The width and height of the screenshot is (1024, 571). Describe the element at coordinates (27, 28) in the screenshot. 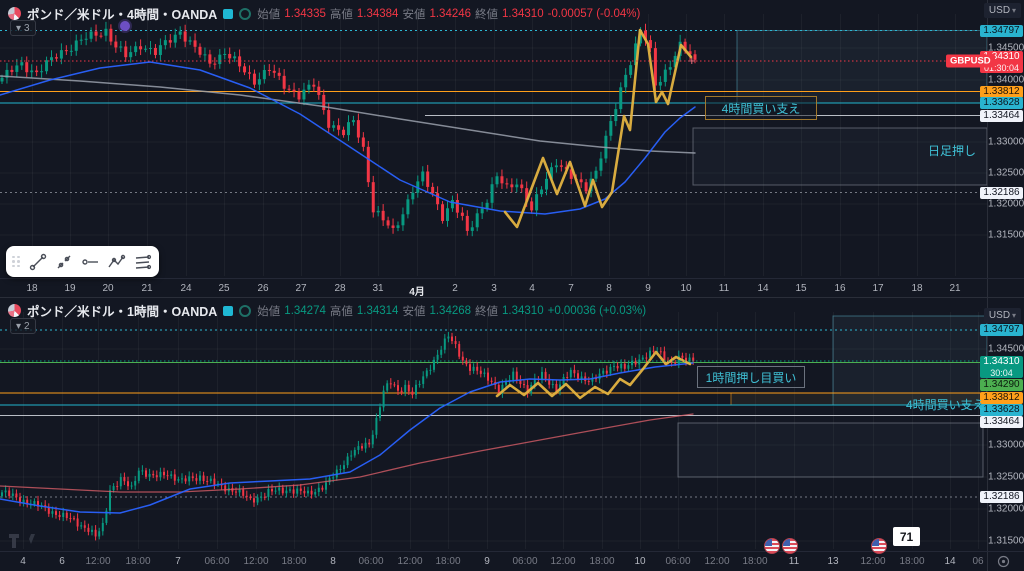

I see `indicator-count-4h: 3` at that location.